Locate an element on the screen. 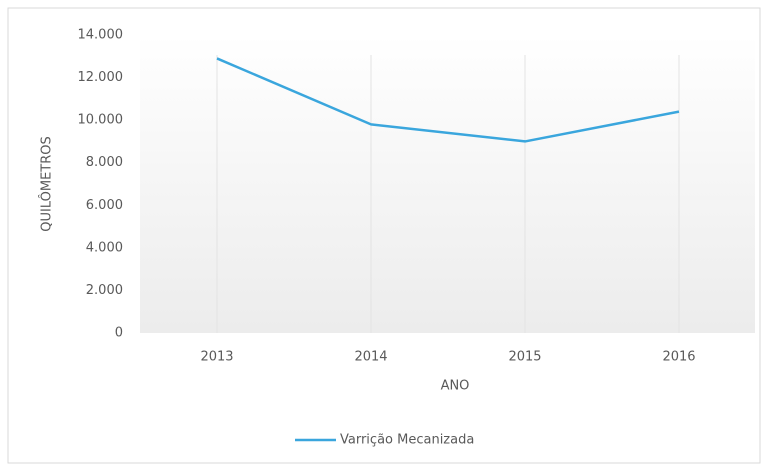 The width and height of the screenshot is (767, 472). y-tick-label: 0 is located at coordinates (119, 333).